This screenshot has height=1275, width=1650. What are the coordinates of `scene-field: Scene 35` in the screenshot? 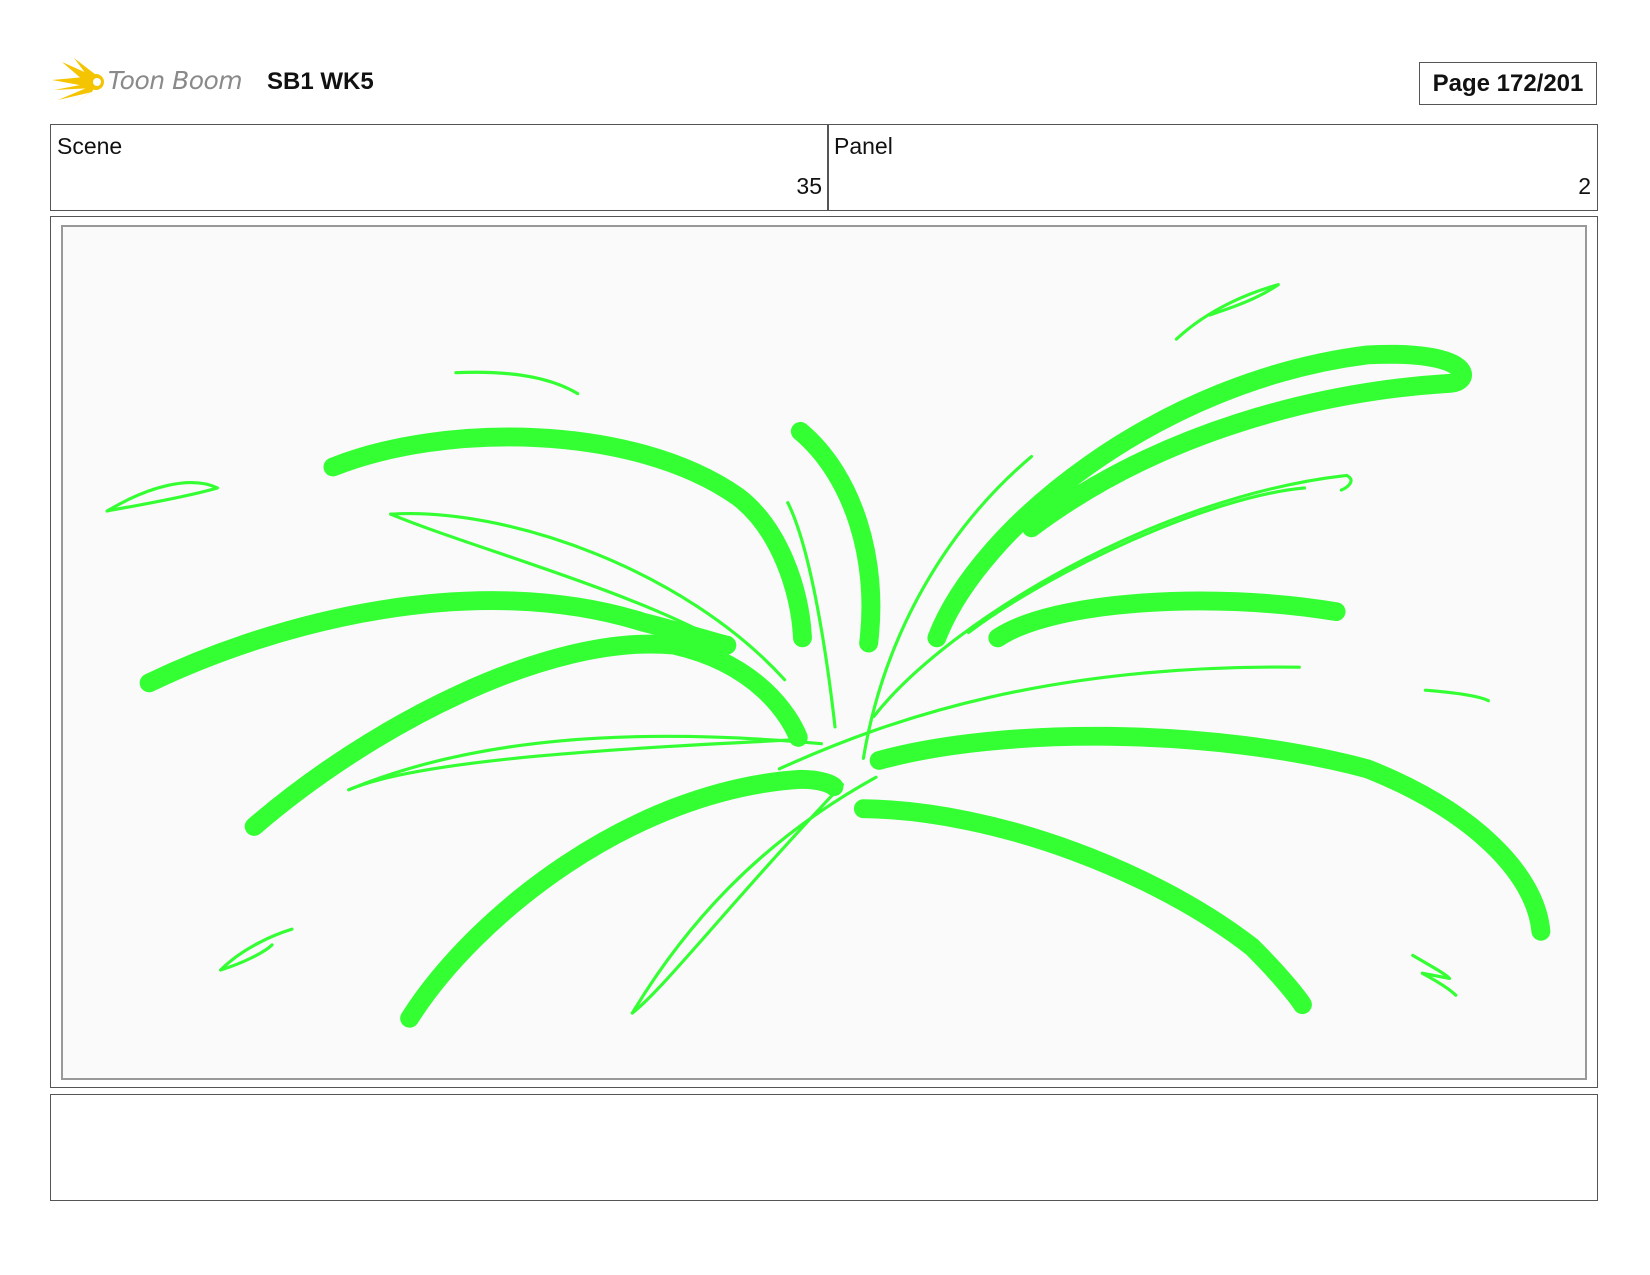 It's located at (439, 167).